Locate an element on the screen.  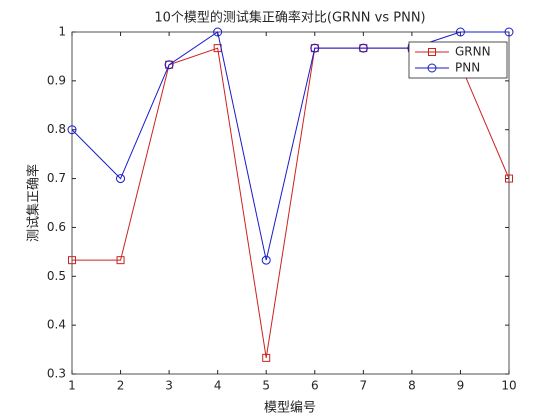
chart-title: 10个模型的测试集正确率对比(GRNN vs PNN) is located at coordinates (289, 18).